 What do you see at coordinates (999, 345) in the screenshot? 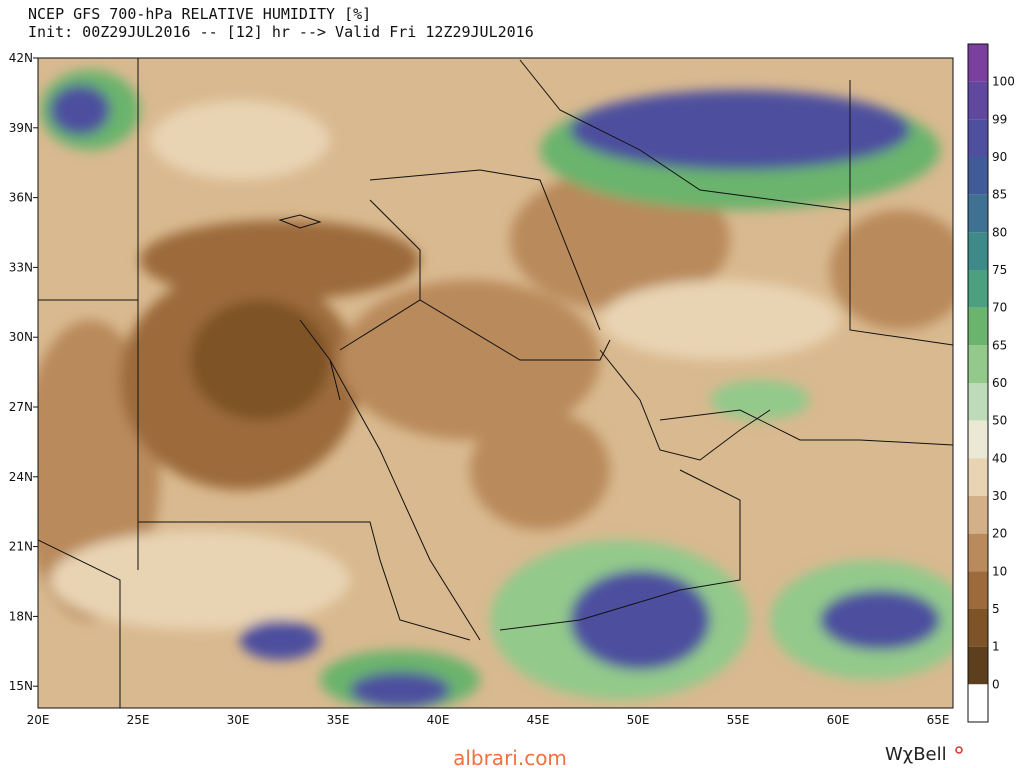
I see `colorbar-label: 65` at bounding box center [999, 345].